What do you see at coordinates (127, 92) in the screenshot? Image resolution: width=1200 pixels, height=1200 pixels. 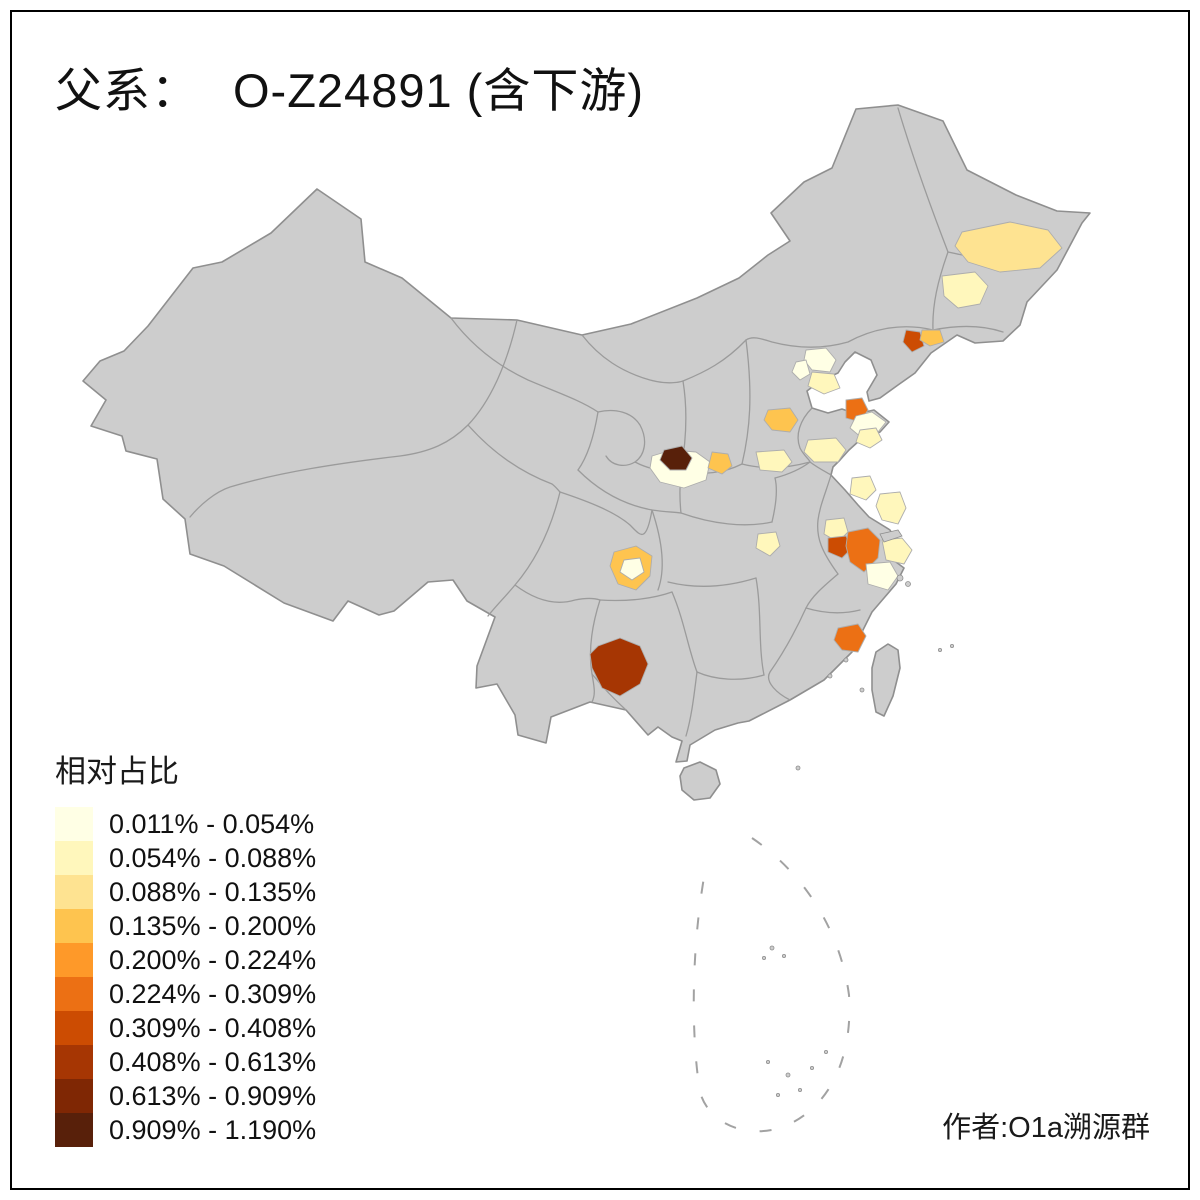 I see `title-chinese-prefix: 父系：` at bounding box center [127, 92].